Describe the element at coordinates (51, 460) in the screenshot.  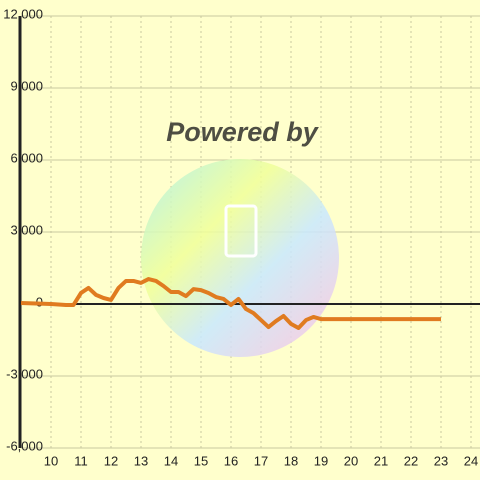
I see `x-tick-label: 10` at that location.